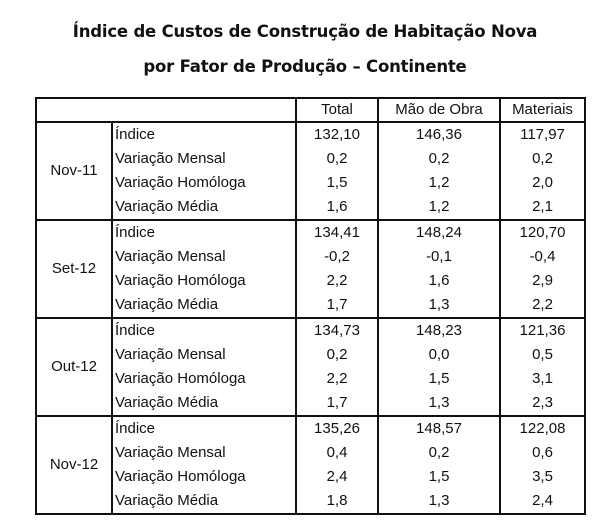  I want to click on table-header-row: Total Mão de Obra Materiais, so click(310, 110).